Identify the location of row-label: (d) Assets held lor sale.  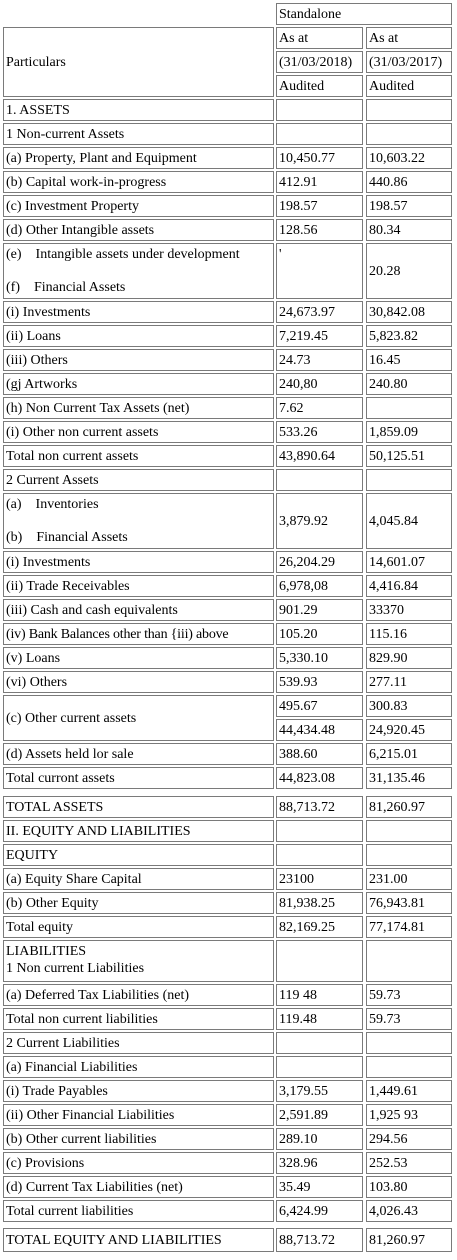
(138, 754).